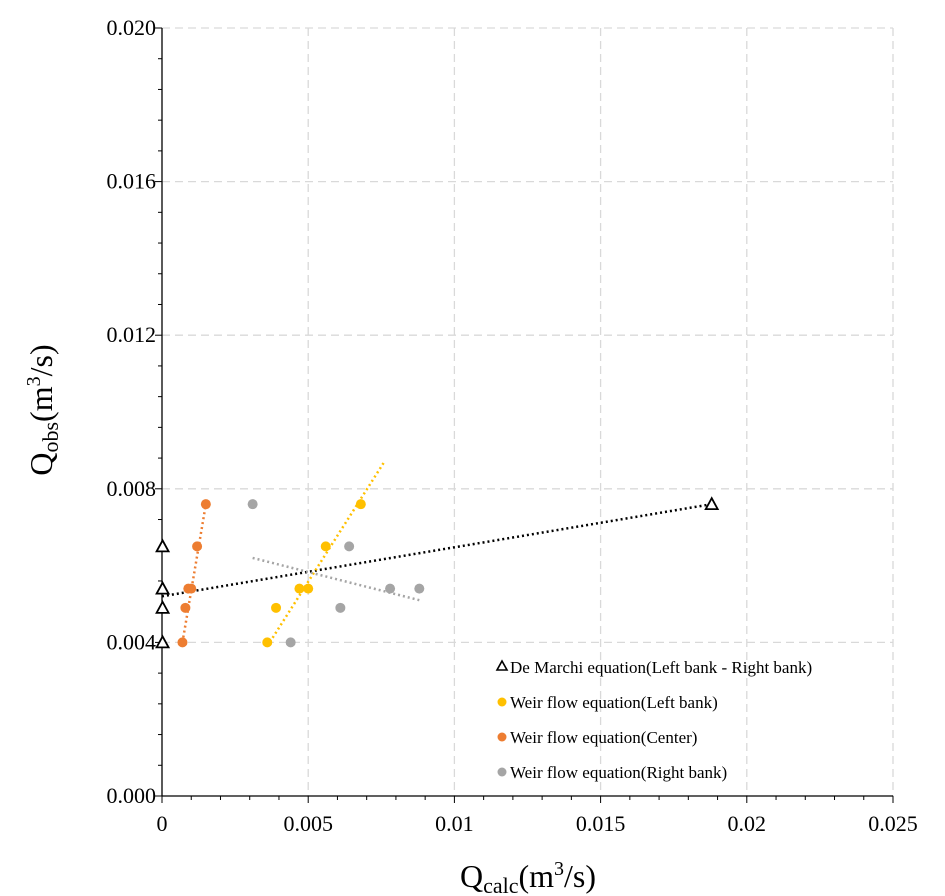 This screenshot has width=945, height=896. Describe the element at coordinates (132, 488) in the screenshot. I see `y-tick-label: 0.008` at that location.